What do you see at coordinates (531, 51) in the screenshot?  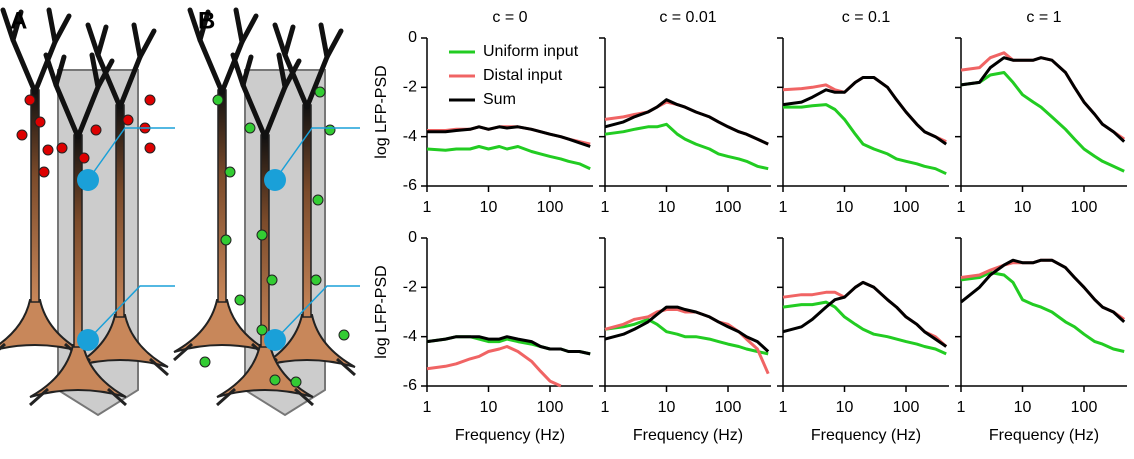 I see `legend-label: Uniform input` at bounding box center [531, 51].